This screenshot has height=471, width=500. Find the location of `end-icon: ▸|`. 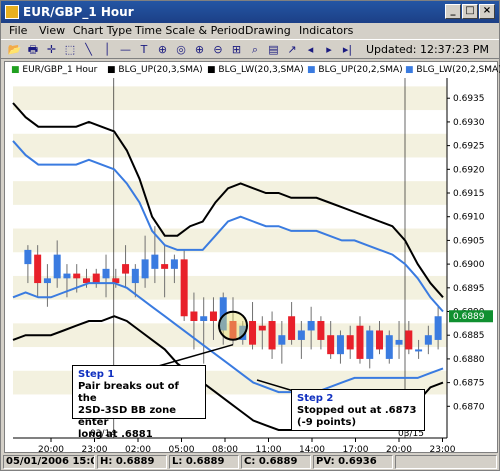

end-icon: ▸| is located at coordinates (347, 49).